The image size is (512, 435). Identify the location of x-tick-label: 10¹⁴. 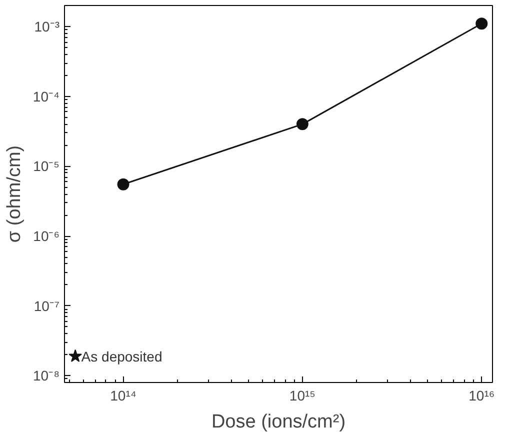
(123, 396).